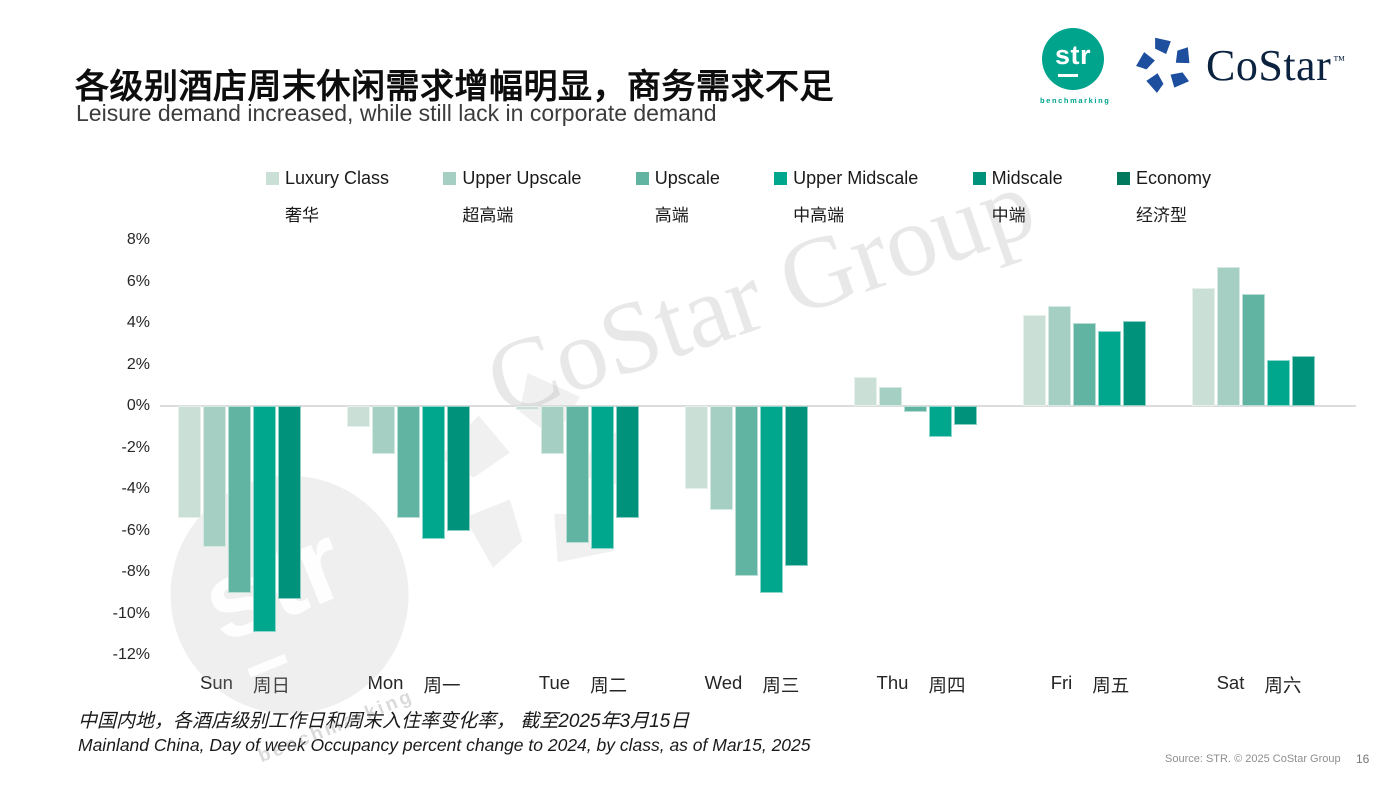 This screenshot has height=788, width=1400. Describe the element at coordinates (1339, 59) in the screenshot. I see `costar-trademark: ™` at that location.